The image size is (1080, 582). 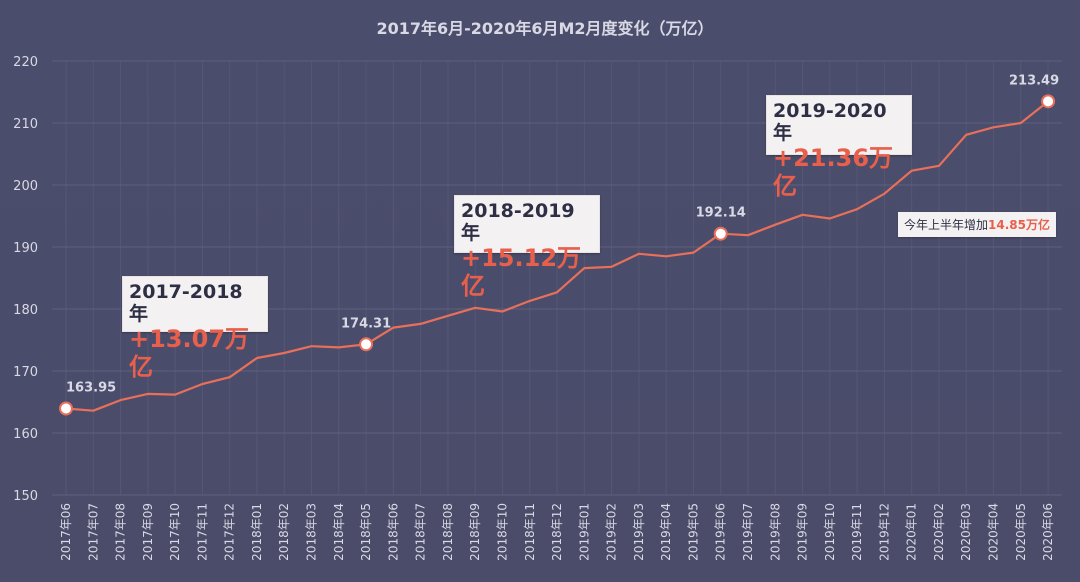 I want to click on annotation-2018-2019: 2018-2019年 +15.12万亿, so click(x=527, y=247).